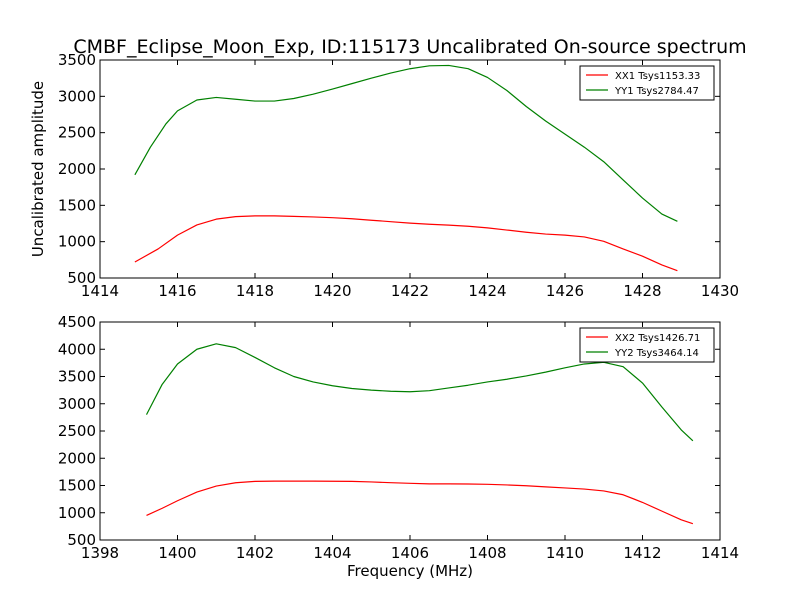 This screenshot has width=800, height=600. Describe the element at coordinates (656, 353) in the screenshot. I see `legend-label: YY2 Tsys3464.14` at that location.